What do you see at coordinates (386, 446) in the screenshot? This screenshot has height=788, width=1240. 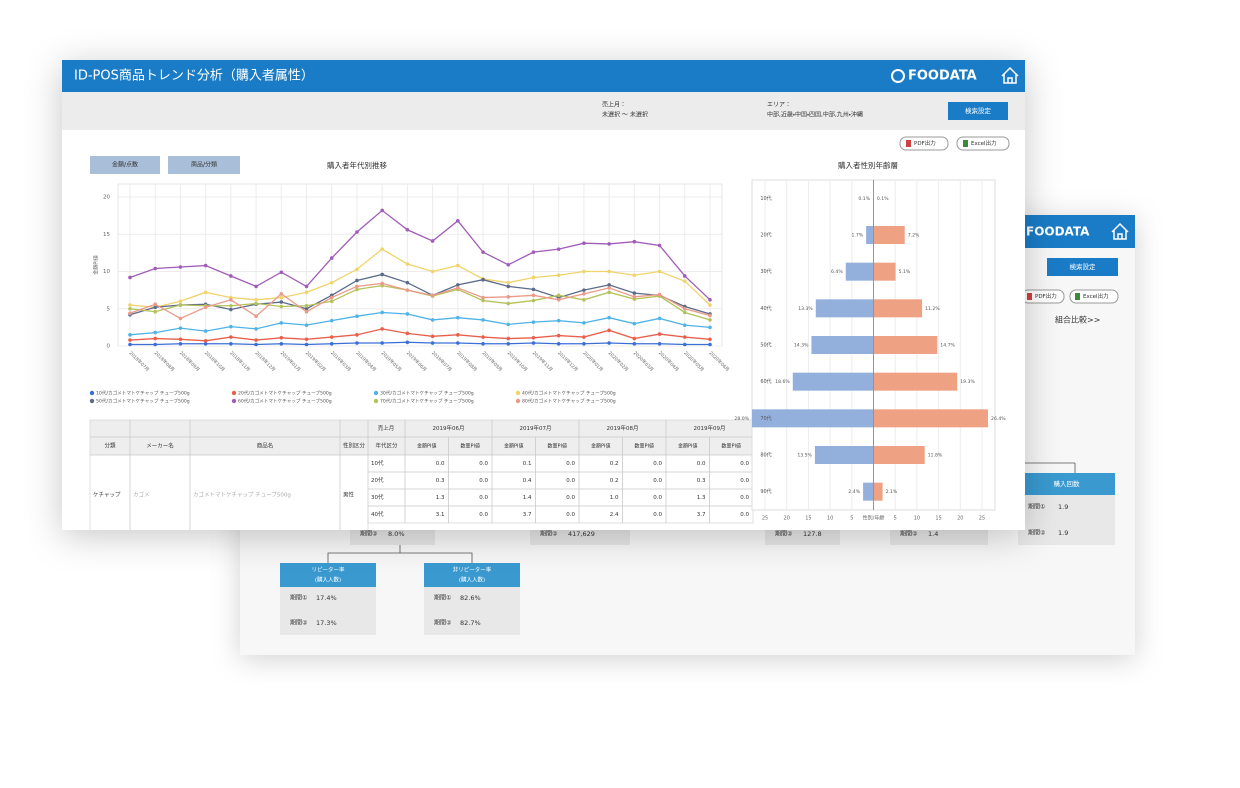 I see `table-header: 年代区分` at bounding box center [386, 446].